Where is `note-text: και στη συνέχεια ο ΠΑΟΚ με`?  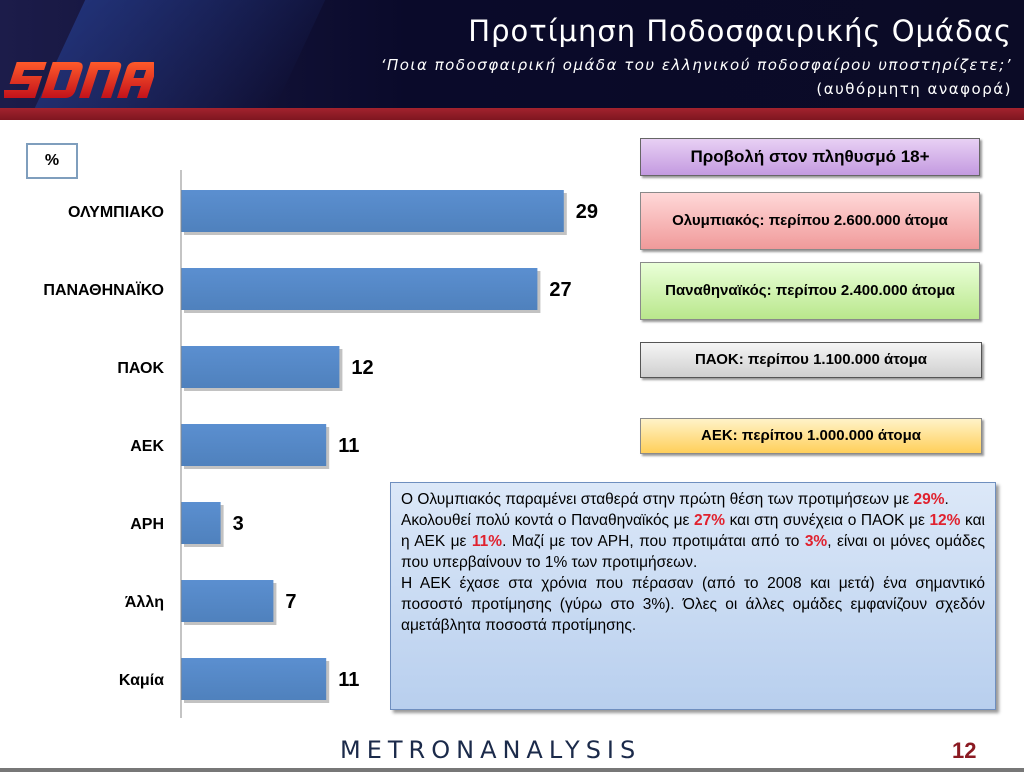
note-text: και στη συνέχεια ο ΠΑΟΚ με is located at coordinates (827, 520).